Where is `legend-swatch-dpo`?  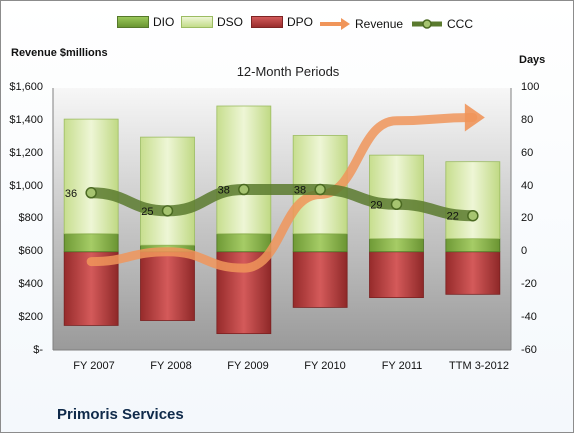 legend-swatch-dpo is located at coordinates (267, 22).